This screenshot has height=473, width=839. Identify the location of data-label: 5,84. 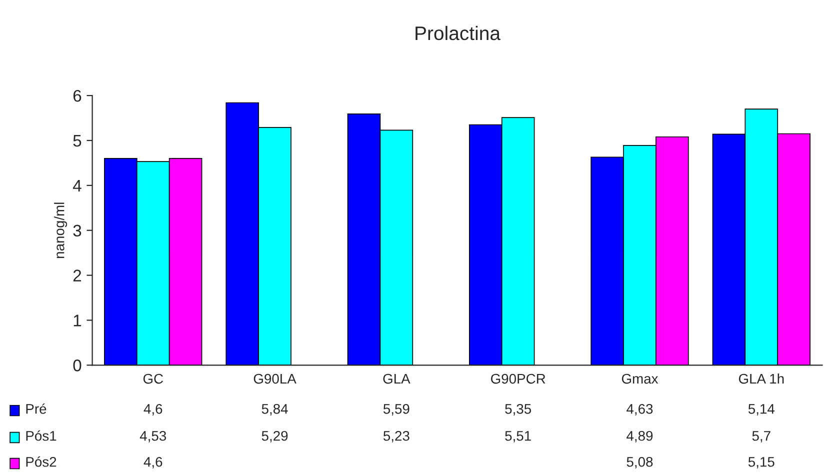
(275, 410).